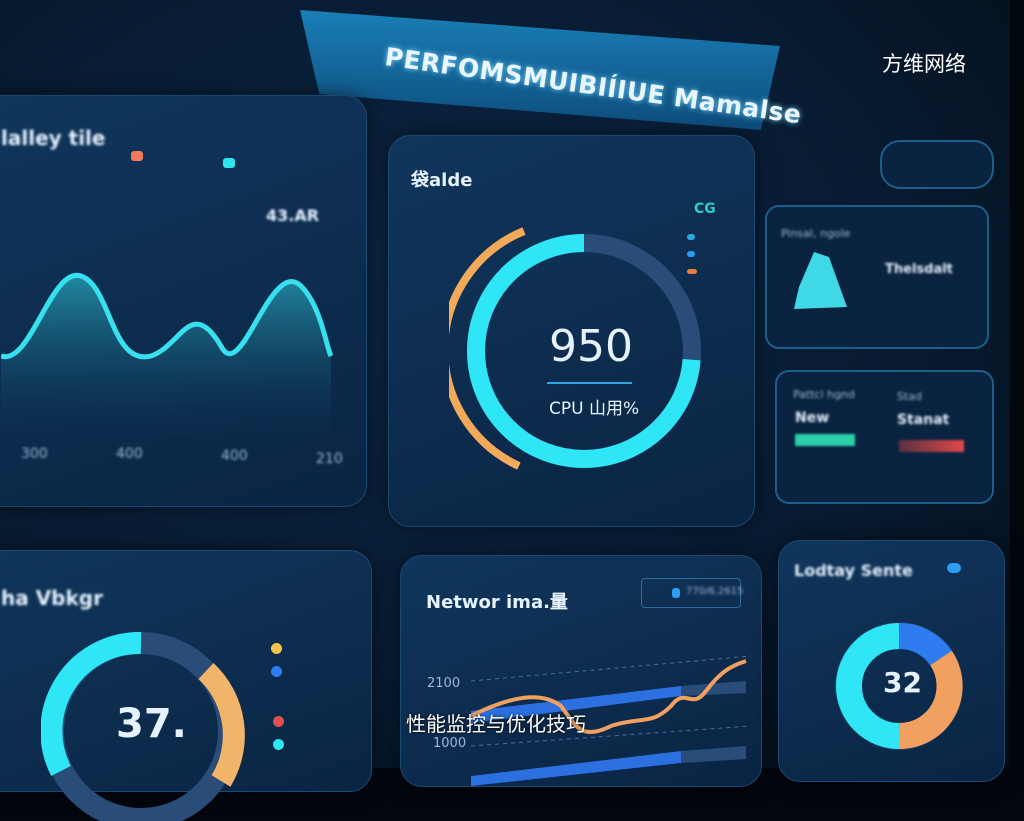 The image size is (1024, 821). Describe the element at coordinates (52, 598) in the screenshot. I see `panel-title: ha Vbkgr` at that location.